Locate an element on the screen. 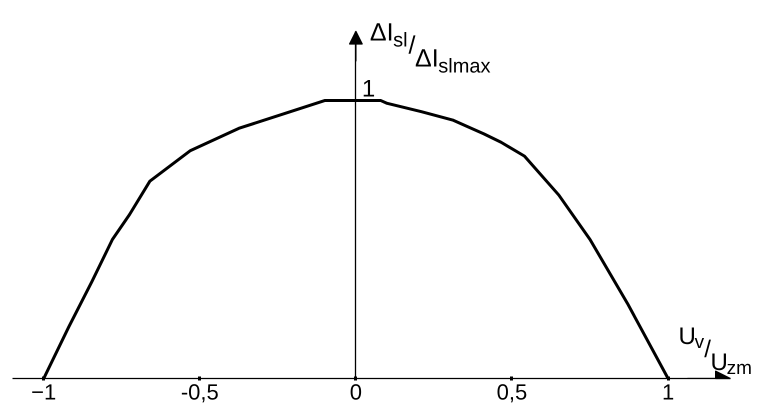 The height and width of the screenshot is (410, 773). x-tick-label: −1 is located at coordinates (43, 392).